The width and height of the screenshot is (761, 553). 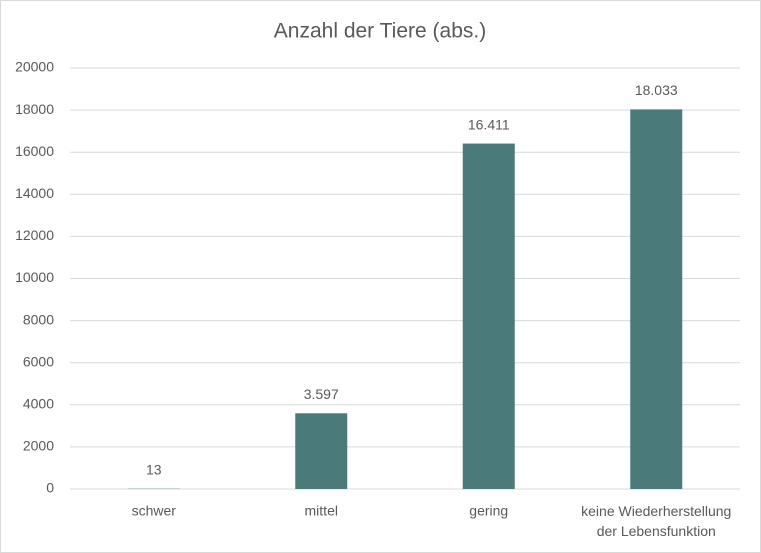 I want to click on data-label: 18.033, so click(x=656, y=90).